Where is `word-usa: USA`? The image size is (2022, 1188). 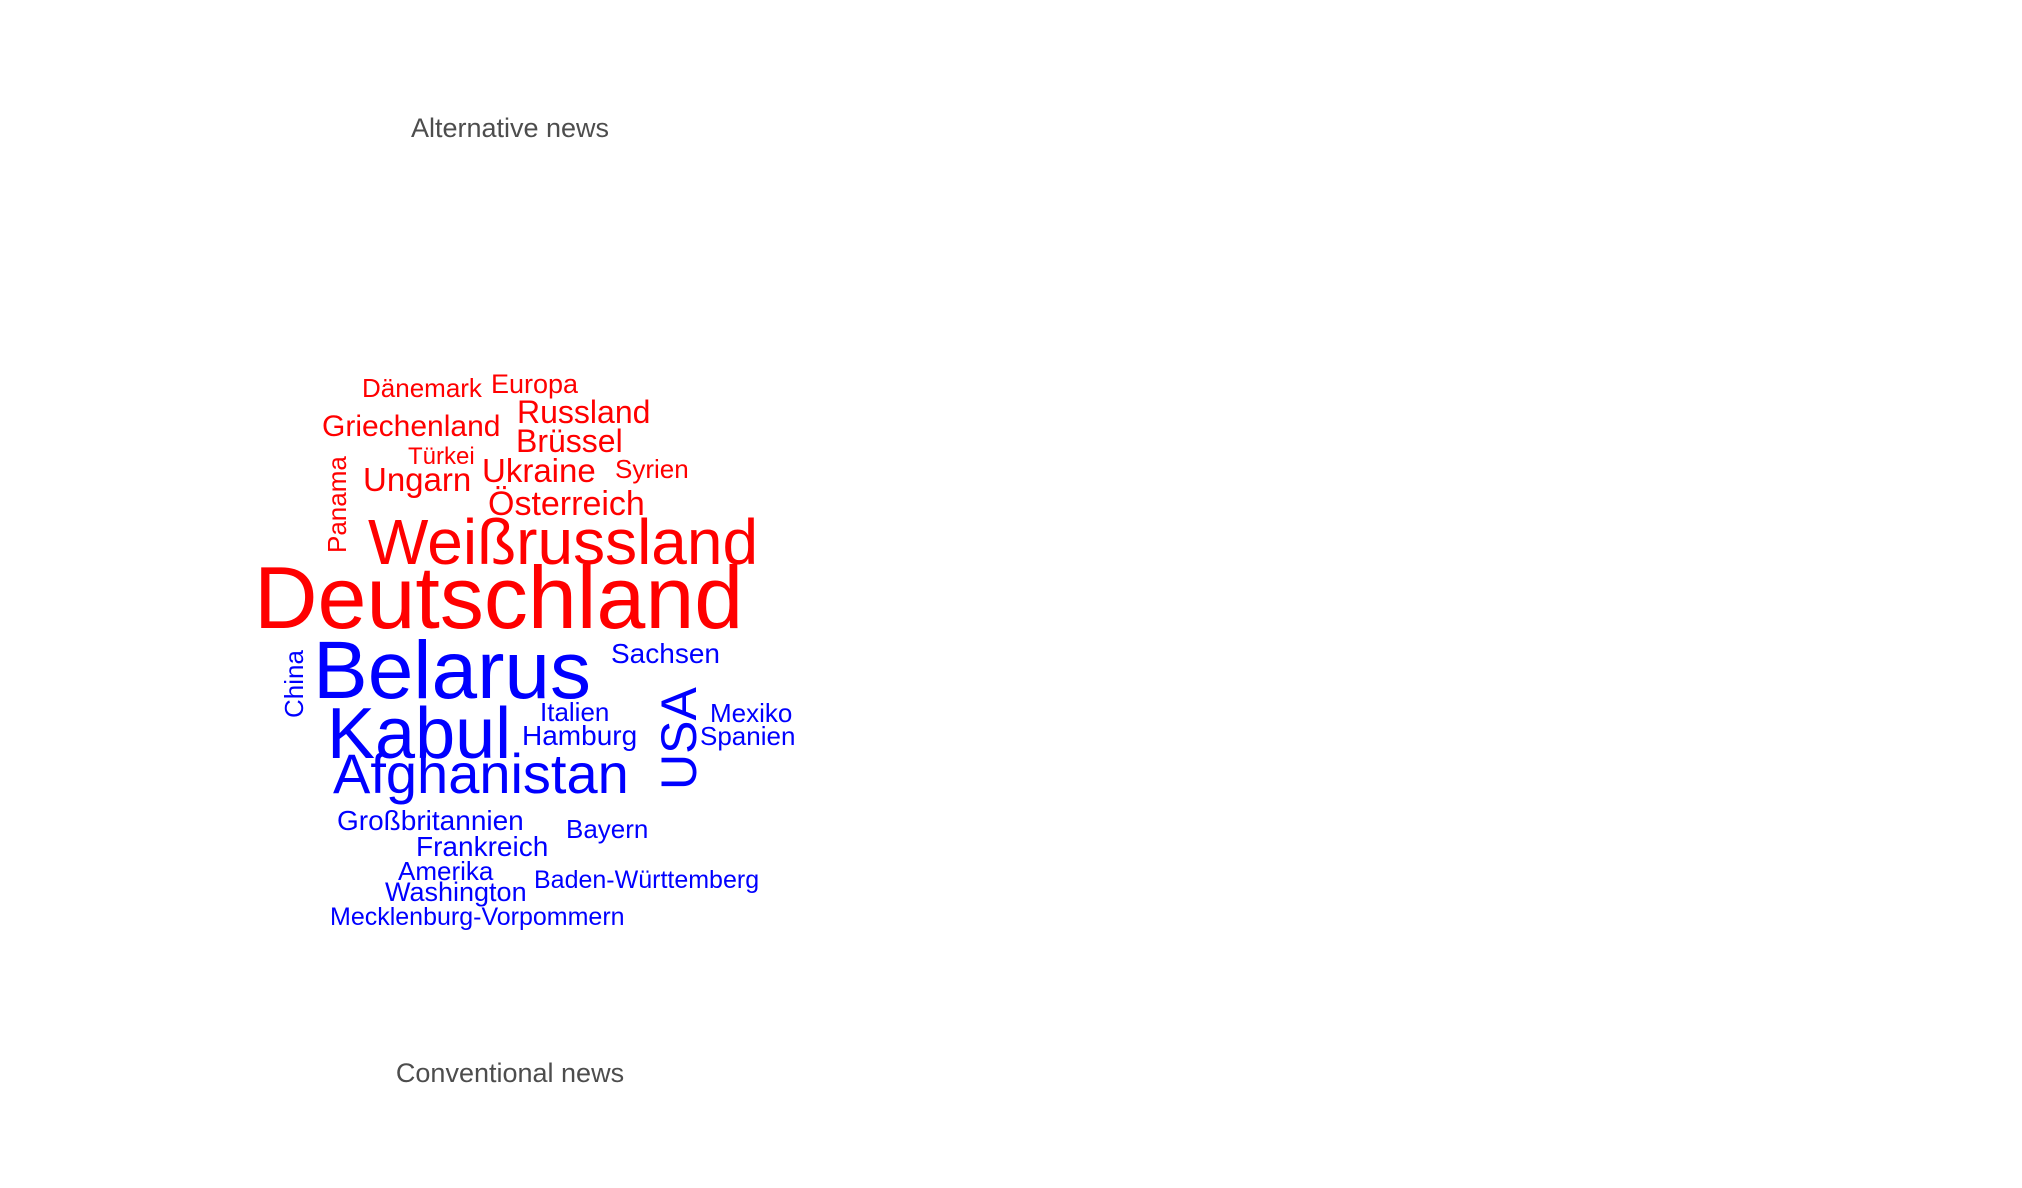
word-usa: USA is located at coordinates (679, 738).